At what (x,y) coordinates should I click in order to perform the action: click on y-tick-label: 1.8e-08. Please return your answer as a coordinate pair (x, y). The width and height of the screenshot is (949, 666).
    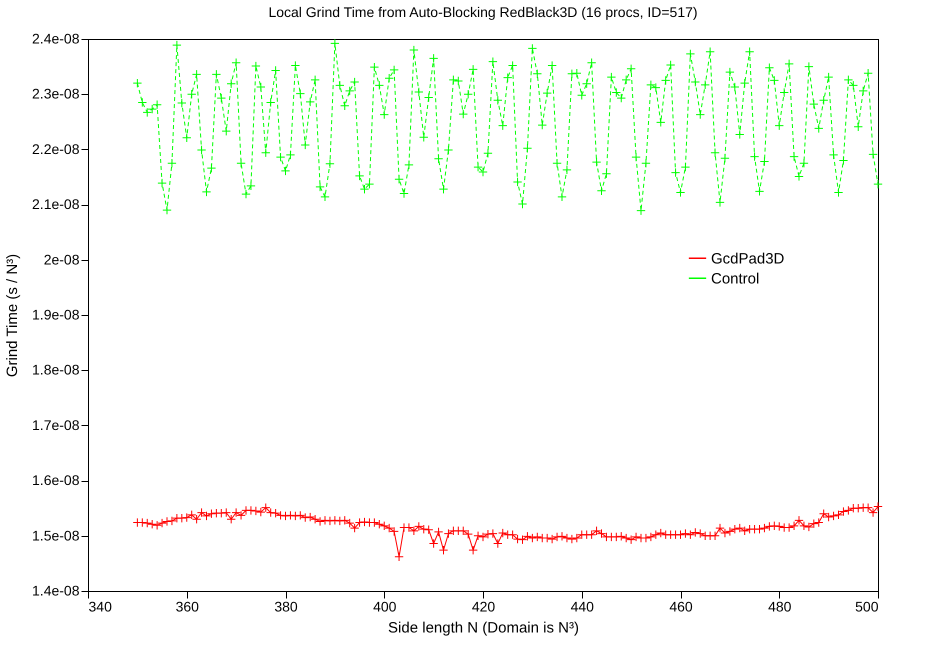
    Looking at the image, I should click on (56, 370).